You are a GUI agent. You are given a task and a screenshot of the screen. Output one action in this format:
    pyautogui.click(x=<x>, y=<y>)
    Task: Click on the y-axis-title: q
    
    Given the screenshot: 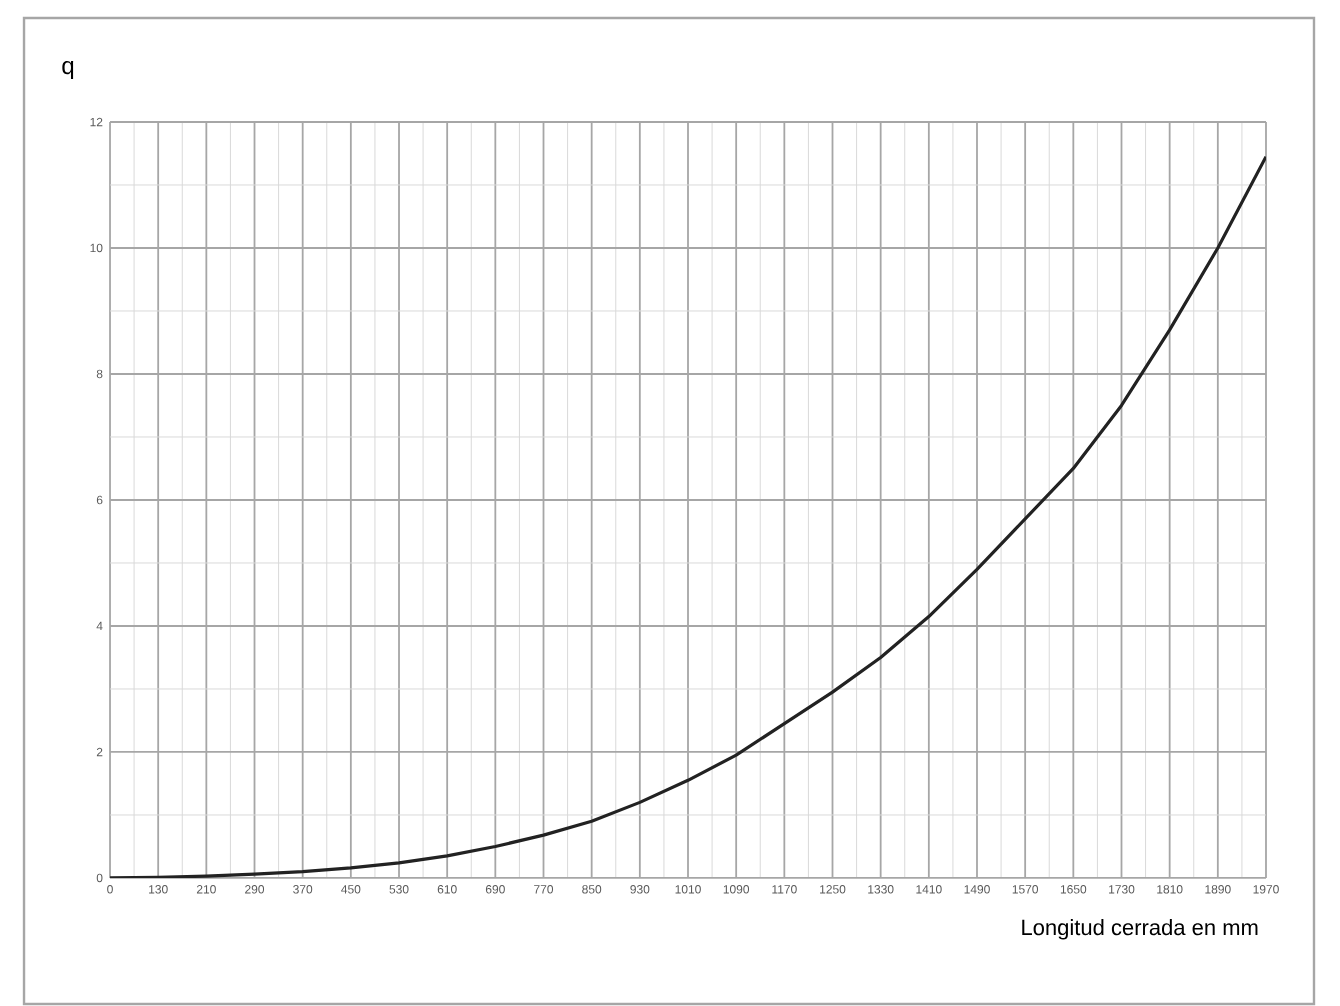 What is the action you would take?
    pyautogui.click(x=68, y=70)
    